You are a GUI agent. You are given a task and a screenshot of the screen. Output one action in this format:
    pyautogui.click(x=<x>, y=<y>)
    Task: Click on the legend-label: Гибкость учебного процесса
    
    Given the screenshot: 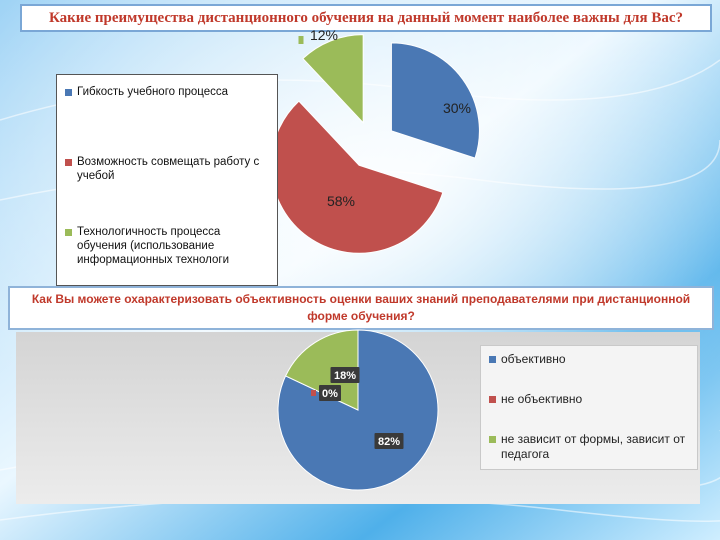 What is the action you would take?
    pyautogui.click(x=152, y=92)
    